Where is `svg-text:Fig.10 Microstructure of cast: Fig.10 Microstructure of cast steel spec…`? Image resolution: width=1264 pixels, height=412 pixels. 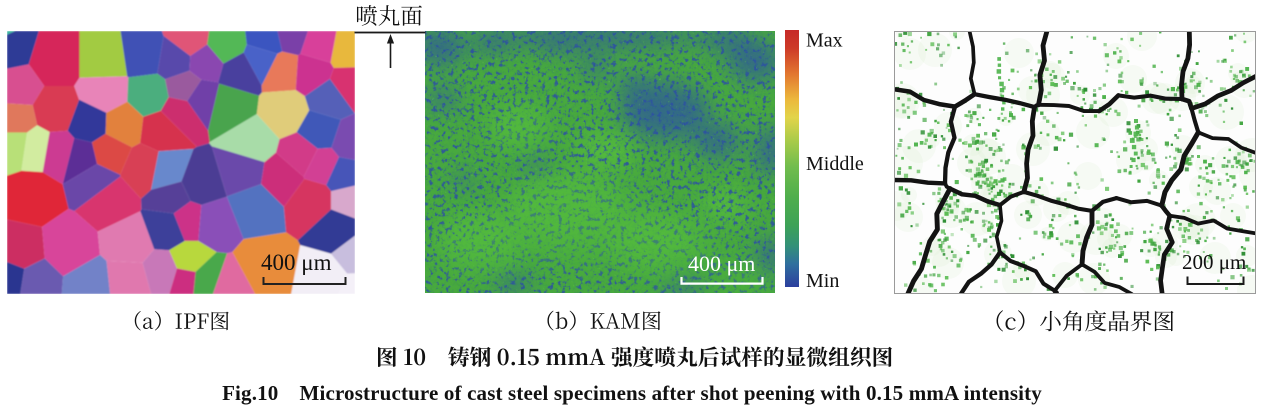 svg-text:Fig.10 Microstructure of cast: Fig.10 Microstructure of cast steel spec… is located at coordinates (632, 393).